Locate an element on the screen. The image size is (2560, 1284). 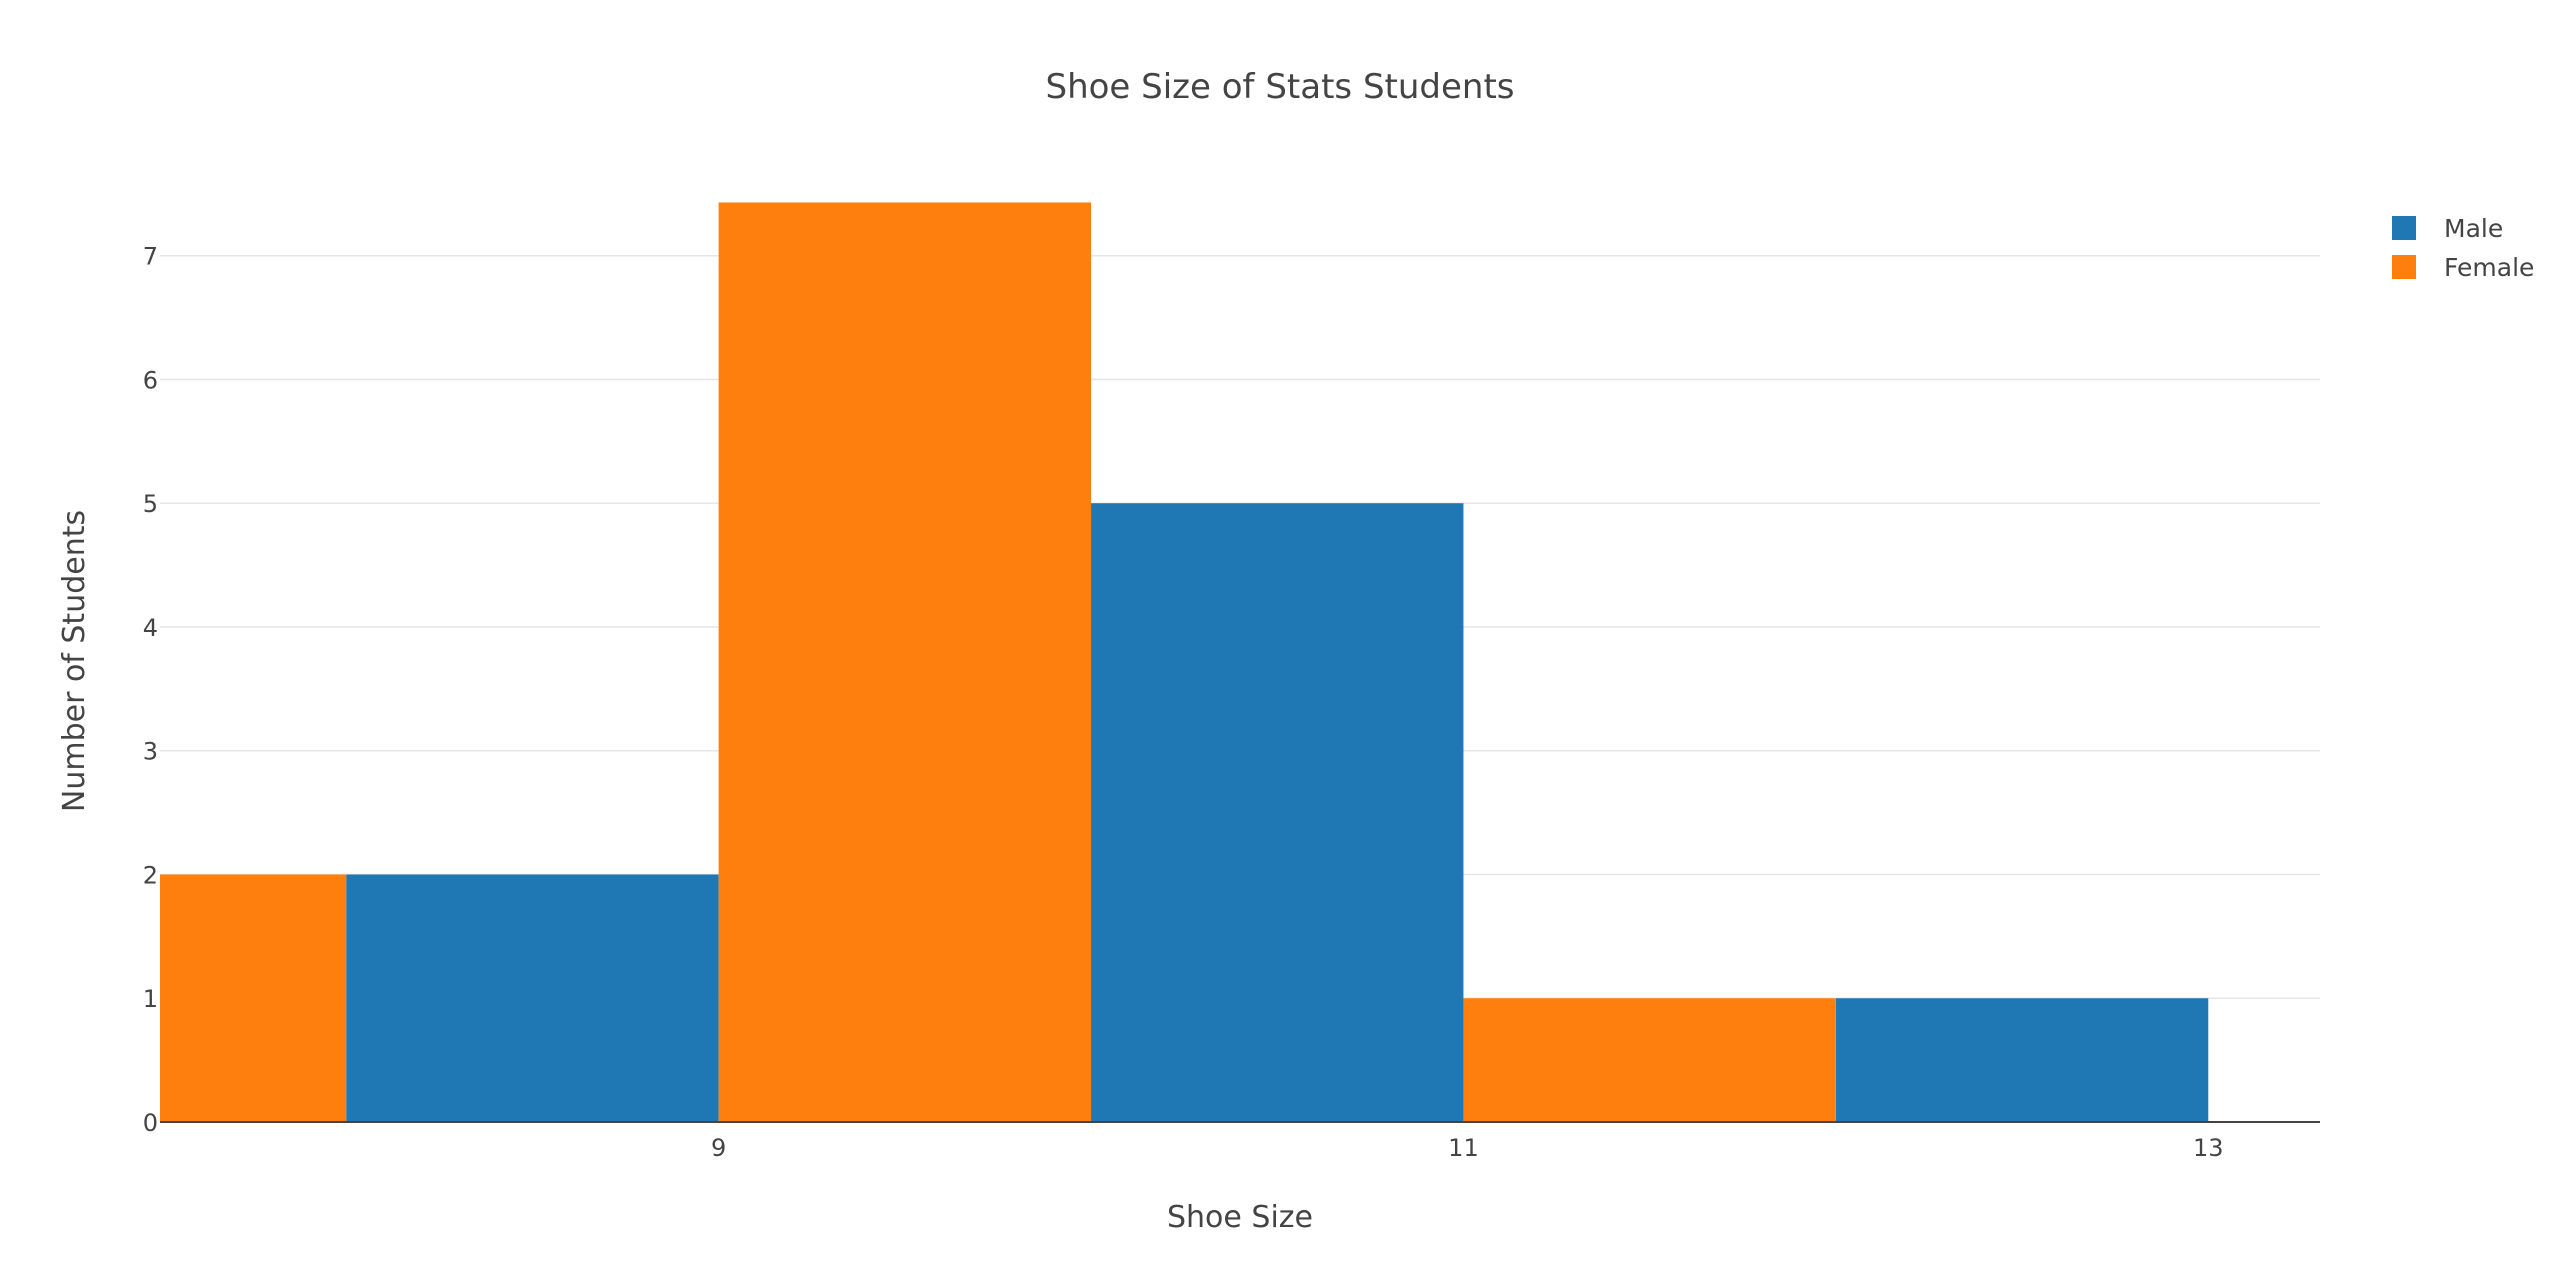
legend-item-male: Male is located at coordinates (2447, 228).